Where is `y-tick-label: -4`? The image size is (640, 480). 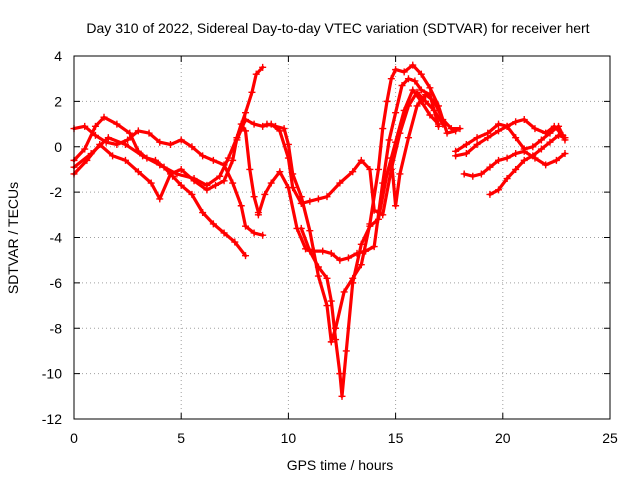
y-tick-label: -4 is located at coordinates (56, 238).